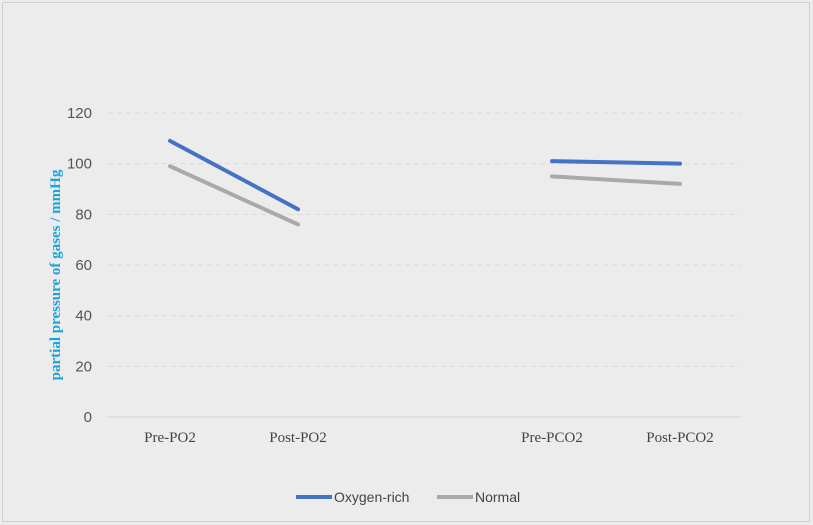 The height and width of the screenshot is (525, 813). I want to click on series-lines, so click(425, 182).